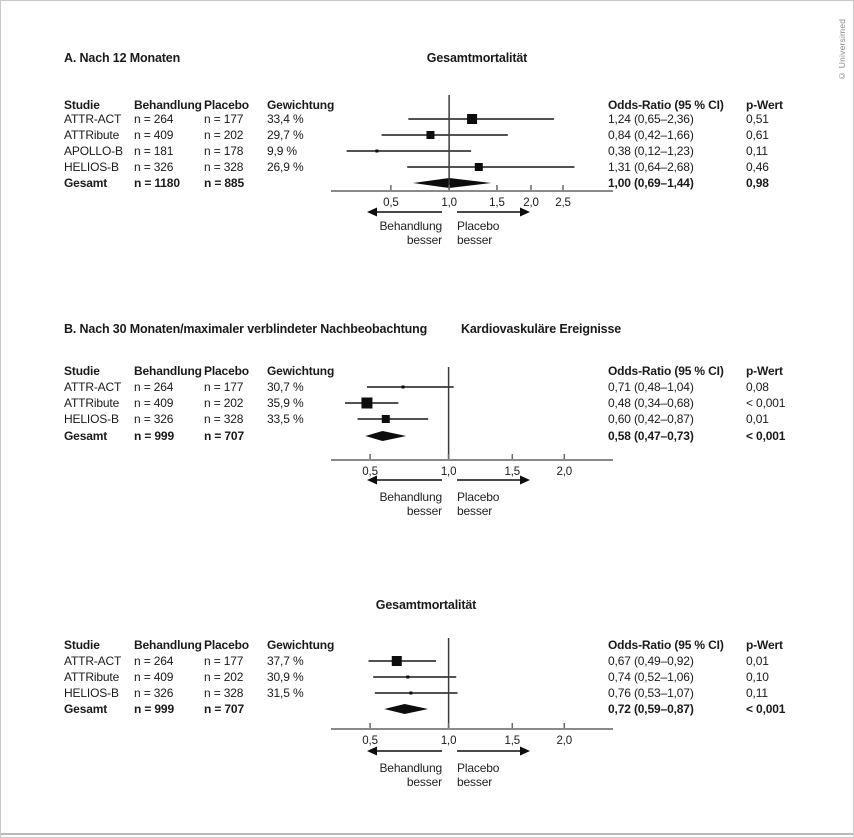 This screenshot has width=854, height=838. Describe the element at coordinates (757, 167) in the screenshot. I see `p-value: 0,46` at that location.